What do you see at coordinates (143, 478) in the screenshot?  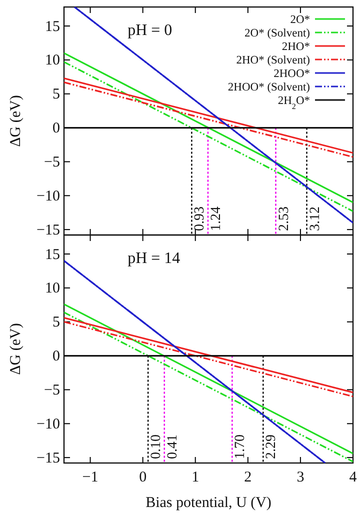 I see `x-tick-label: 0` at bounding box center [143, 478].